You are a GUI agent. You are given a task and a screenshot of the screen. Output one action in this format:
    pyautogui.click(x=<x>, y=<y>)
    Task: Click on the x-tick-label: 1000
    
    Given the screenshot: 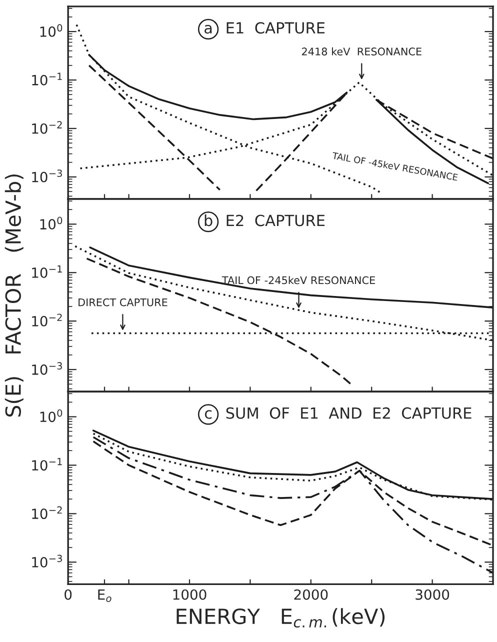 What is the action you would take?
    pyautogui.click(x=189, y=594)
    